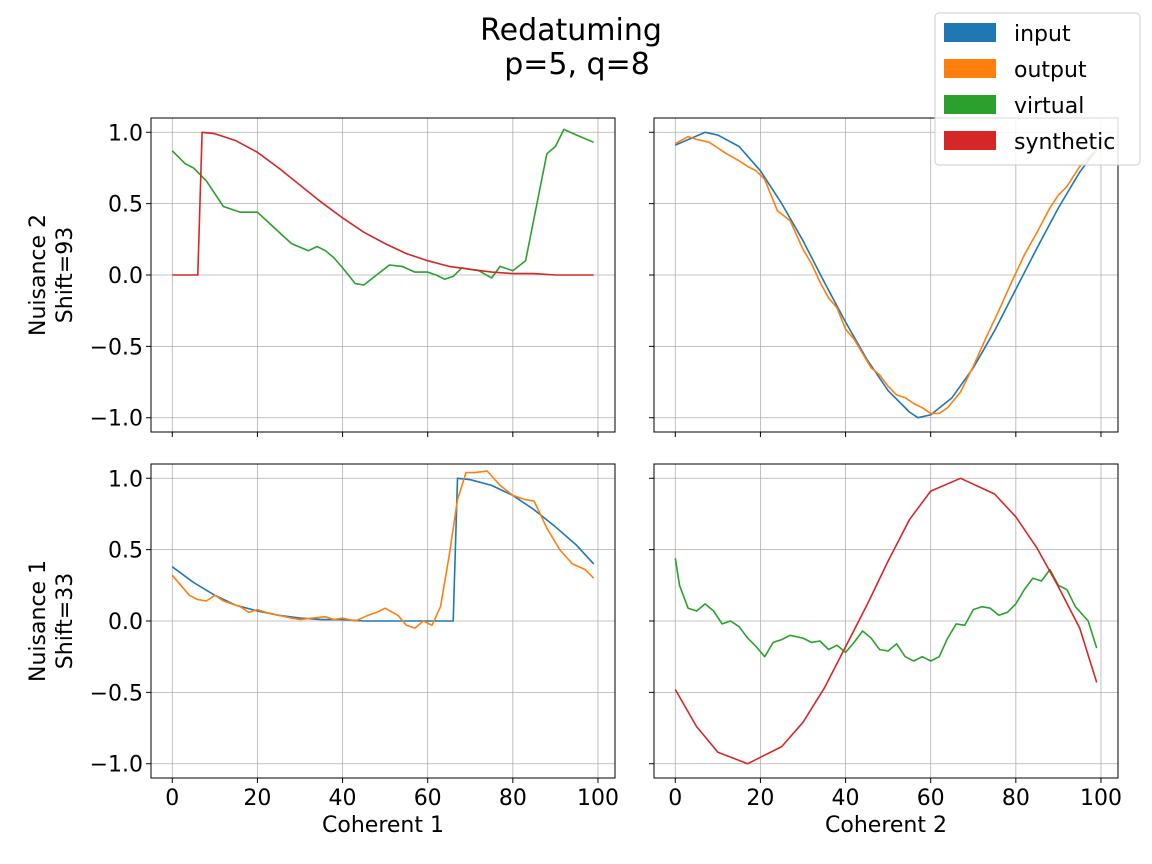 The height and width of the screenshot is (864, 1152). What do you see at coordinates (383, 825) in the screenshot?
I see `x-axis-label: Coherent 1` at bounding box center [383, 825].